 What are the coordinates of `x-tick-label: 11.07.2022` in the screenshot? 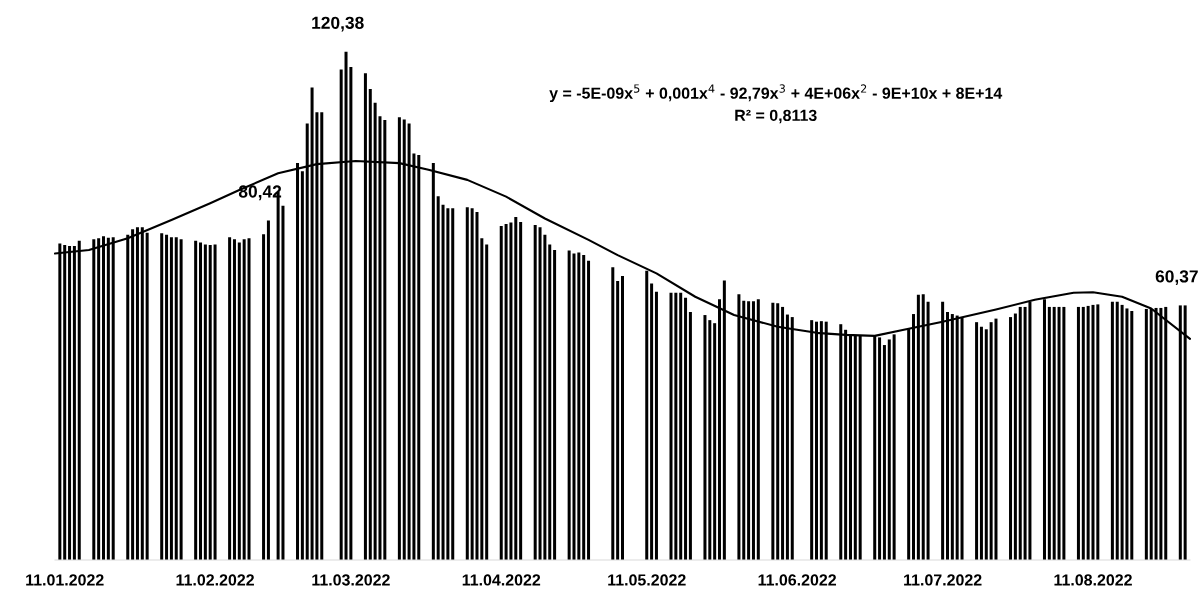 It's located at (943, 580).